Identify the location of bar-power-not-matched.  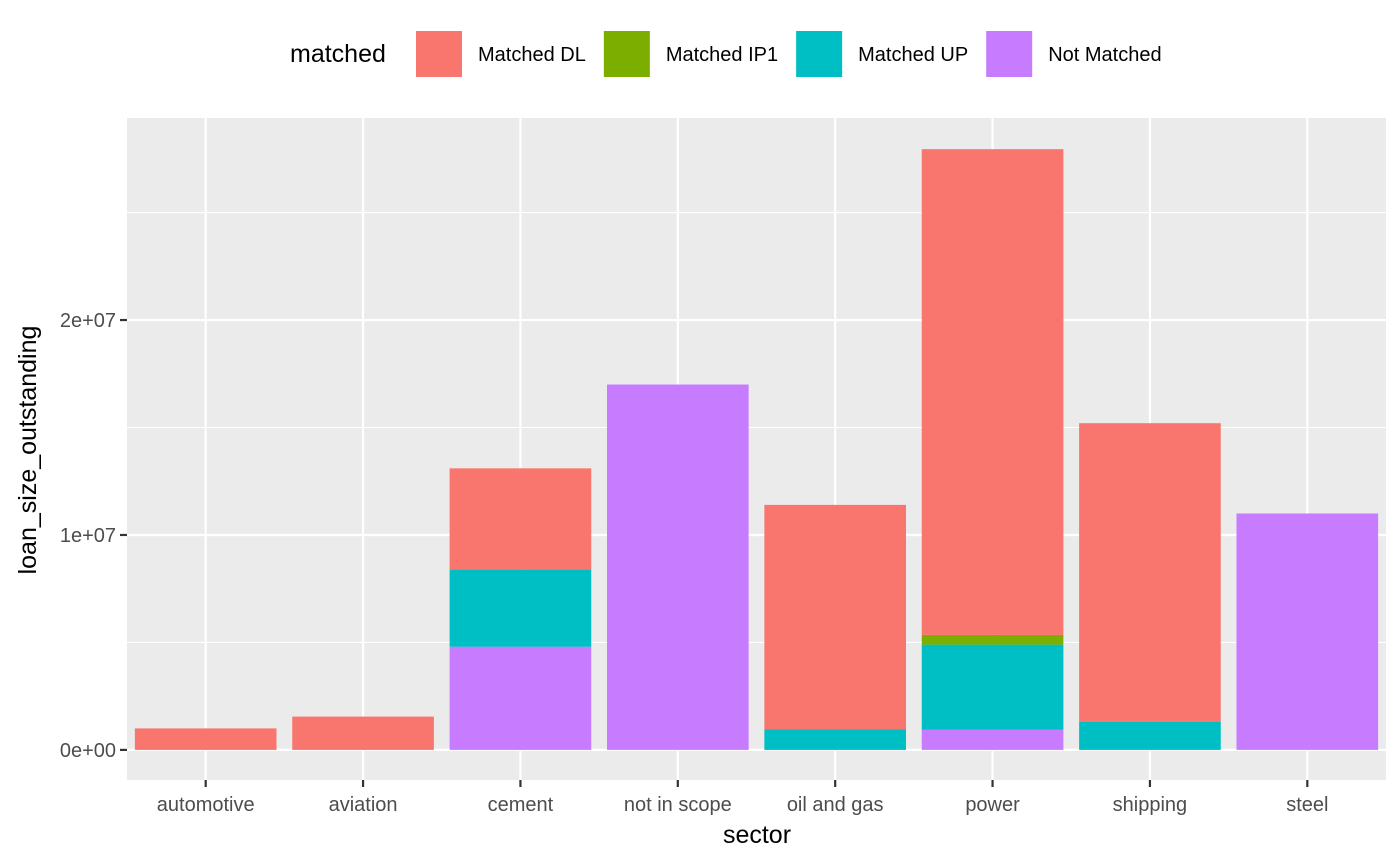
(992, 739).